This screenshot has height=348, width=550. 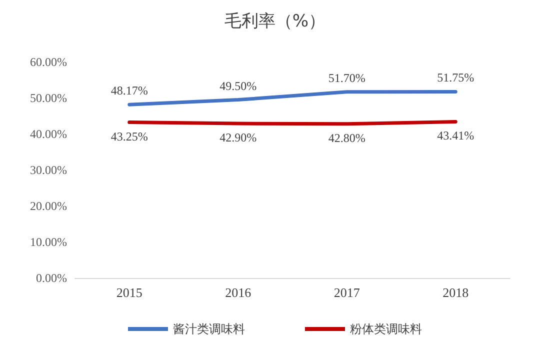 What do you see at coordinates (129, 91) in the screenshot?
I see `data-label: 48.17%` at bounding box center [129, 91].